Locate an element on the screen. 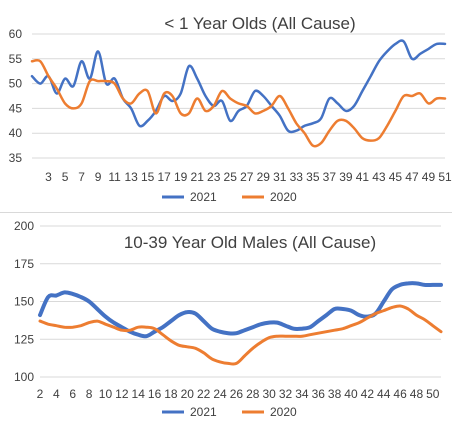 This screenshot has width=452, height=427. x-tick-label: 28 is located at coordinates (253, 394).